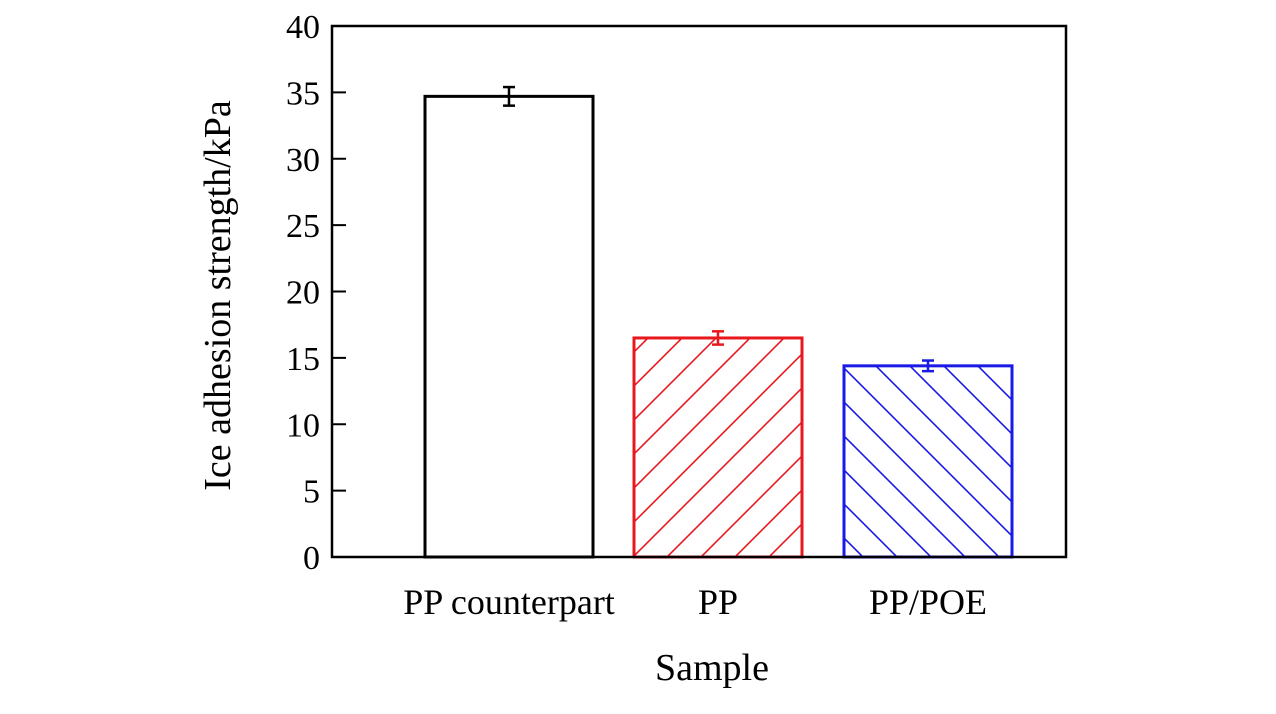 This screenshot has height=714, width=1276. I want to click on x-axis-title: Sample, so click(712, 668).